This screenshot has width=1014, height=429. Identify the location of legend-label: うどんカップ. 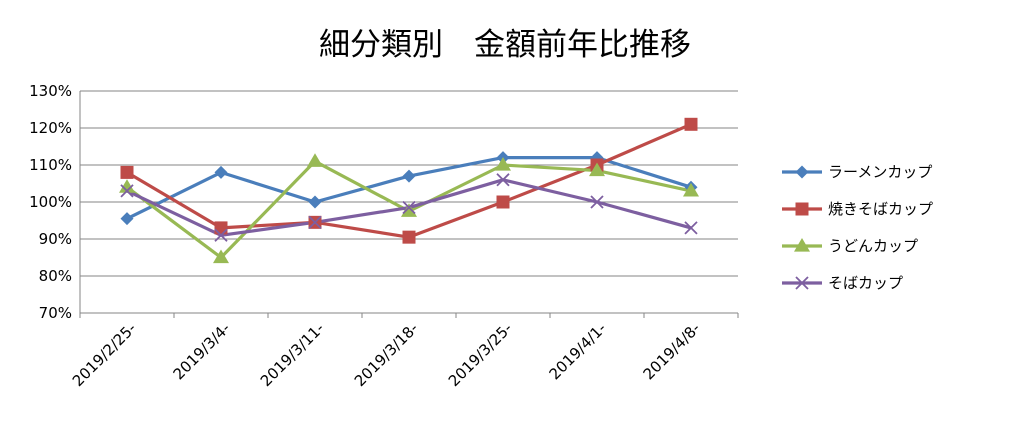
(873, 246).